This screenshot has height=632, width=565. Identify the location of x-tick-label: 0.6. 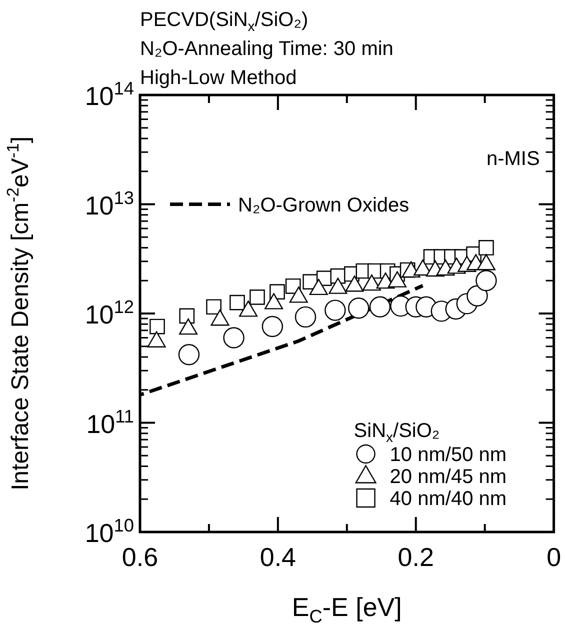
(140, 557).